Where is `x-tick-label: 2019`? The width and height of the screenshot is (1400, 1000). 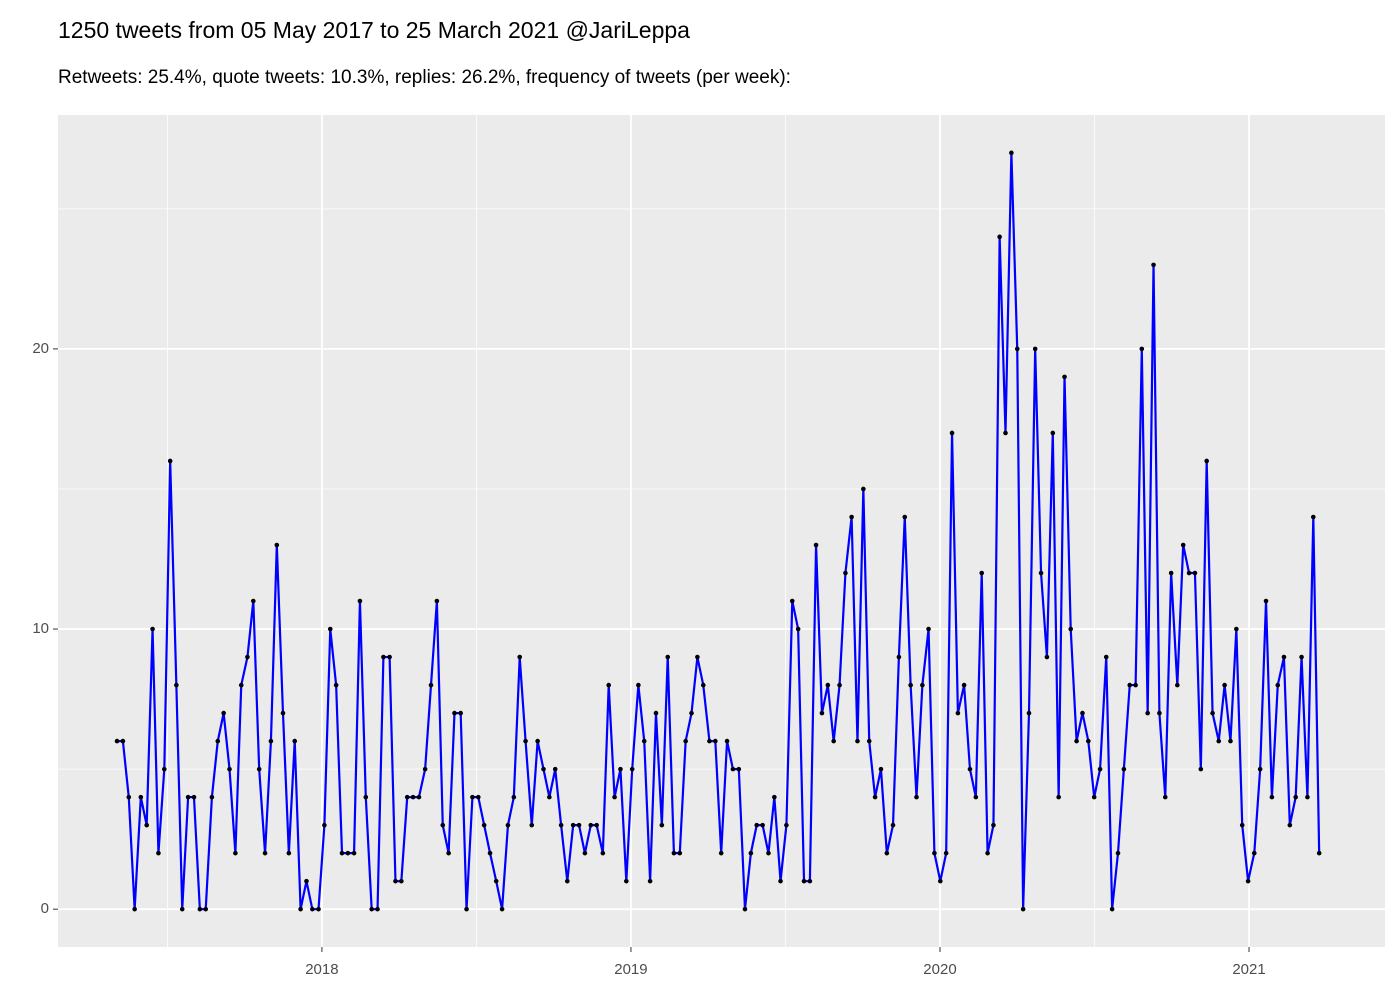 x-tick-label: 2019 is located at coordinates (630, 969).